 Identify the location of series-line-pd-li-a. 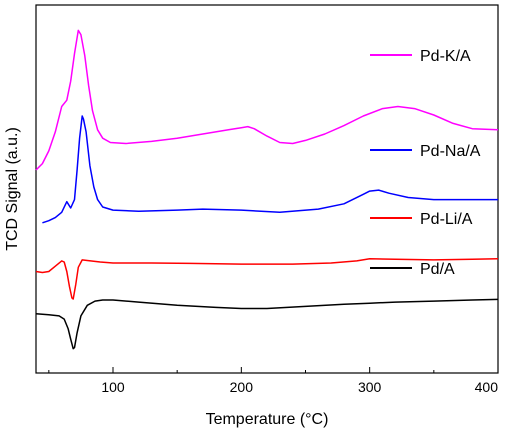
(267, 279).